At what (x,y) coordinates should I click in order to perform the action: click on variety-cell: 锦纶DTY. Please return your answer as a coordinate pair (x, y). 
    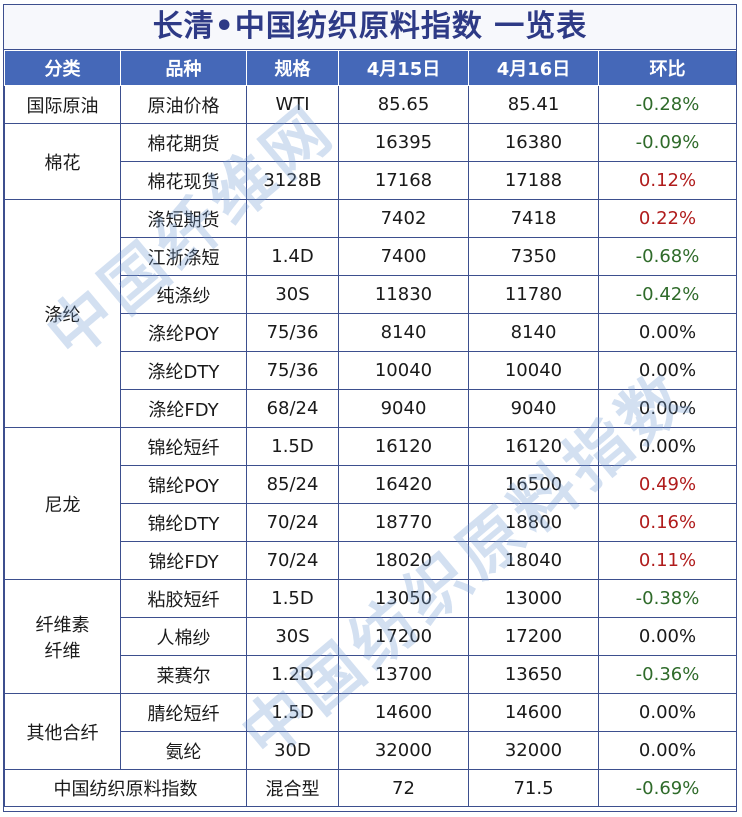
    Looking at the image, I should click on (183, 522).